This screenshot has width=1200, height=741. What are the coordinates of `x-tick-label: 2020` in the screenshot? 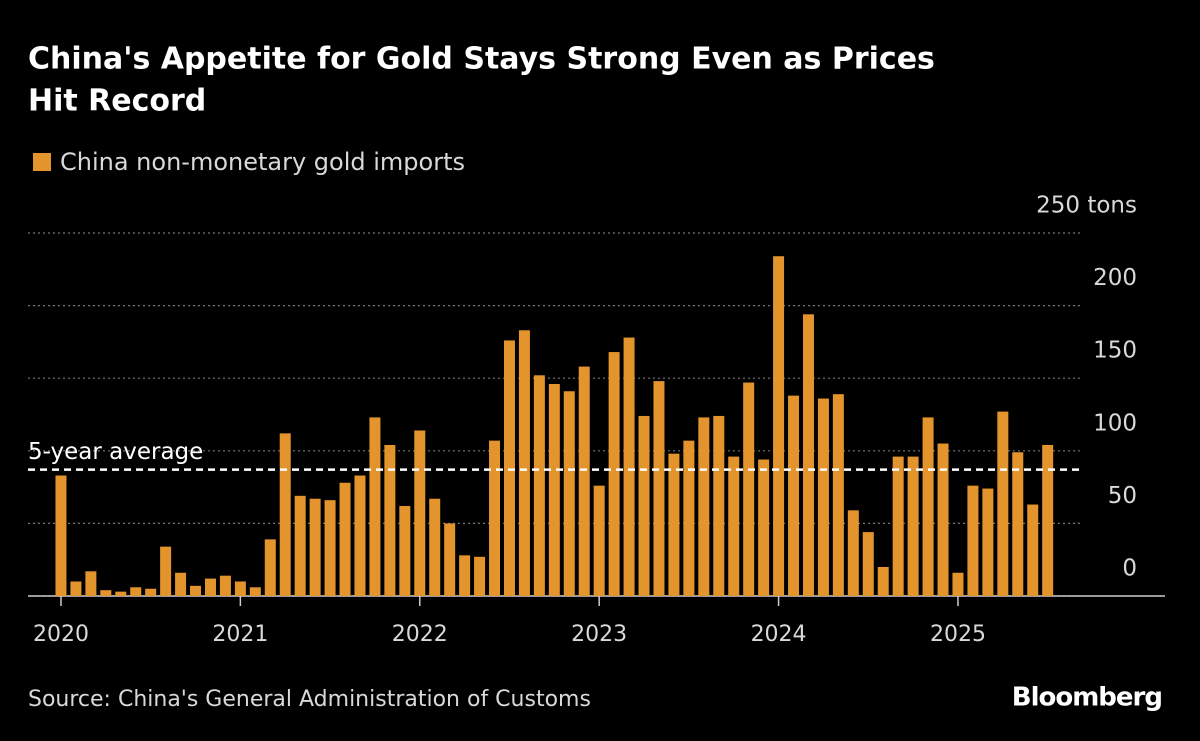 It's located at (61, 634).